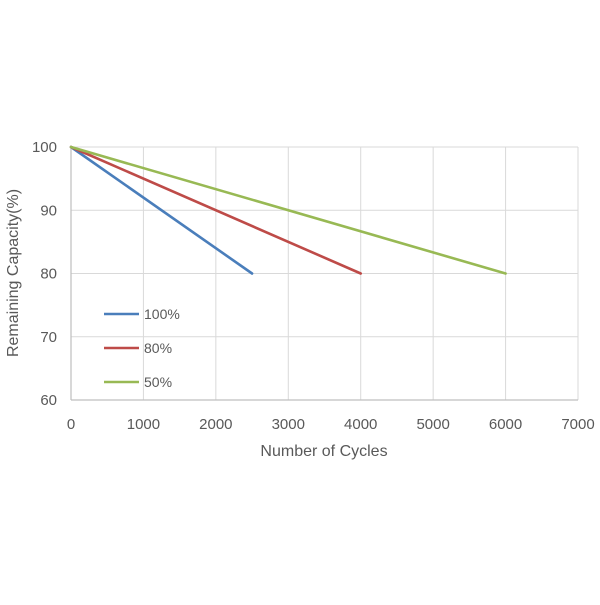 This screenshot has height=605, width=600. Describe the element at coordinates (48, 274) in the screenshot. I see `y-tick-label-80: 80` at that location.